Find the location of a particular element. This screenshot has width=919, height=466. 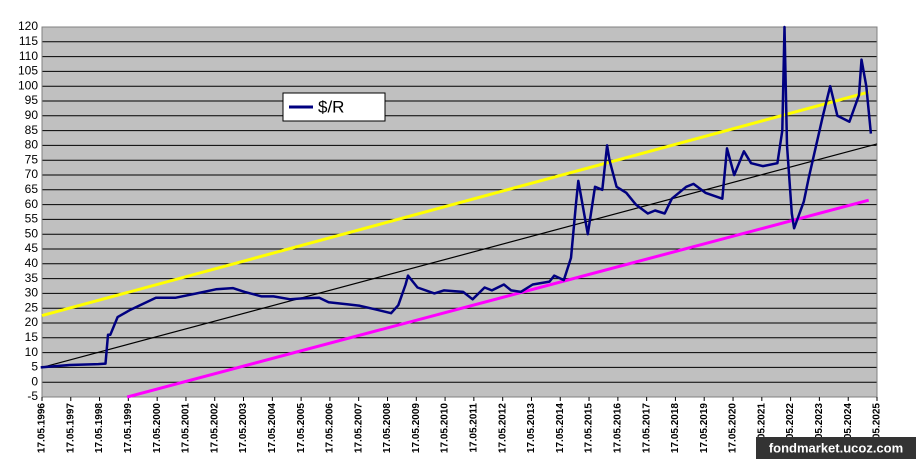

watermark-bg is located at coordinates (836, 448).